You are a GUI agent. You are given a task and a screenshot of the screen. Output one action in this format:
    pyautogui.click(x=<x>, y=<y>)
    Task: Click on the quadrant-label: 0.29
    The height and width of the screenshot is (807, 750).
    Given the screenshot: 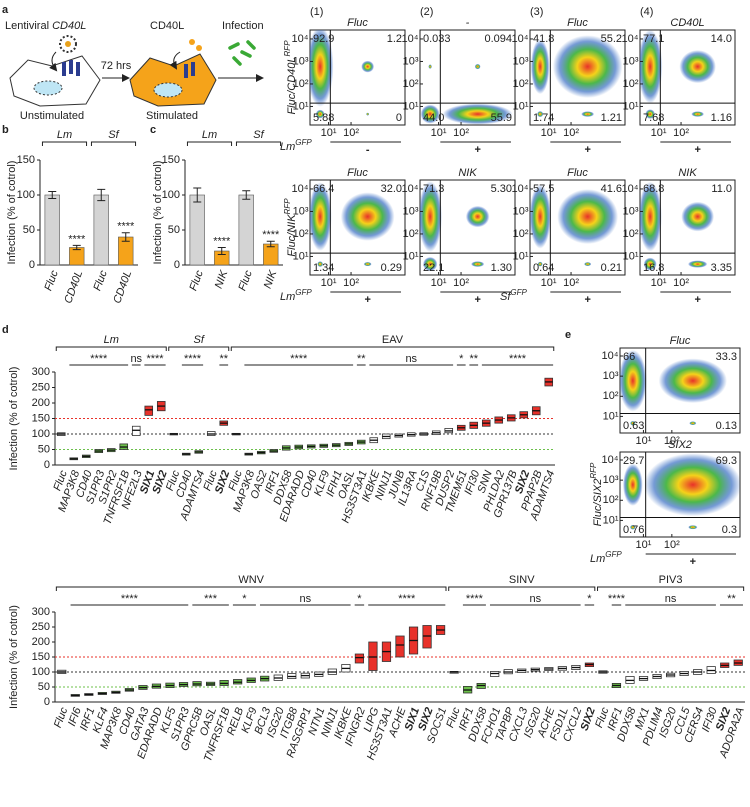 What is the action you would take?
    pyautogui.click(x=391, y=268)
    